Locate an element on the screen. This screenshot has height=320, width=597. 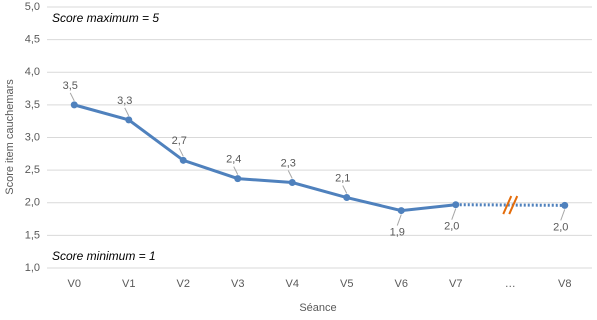
x-axis-title: Séance is located at coordinates (317, 308).